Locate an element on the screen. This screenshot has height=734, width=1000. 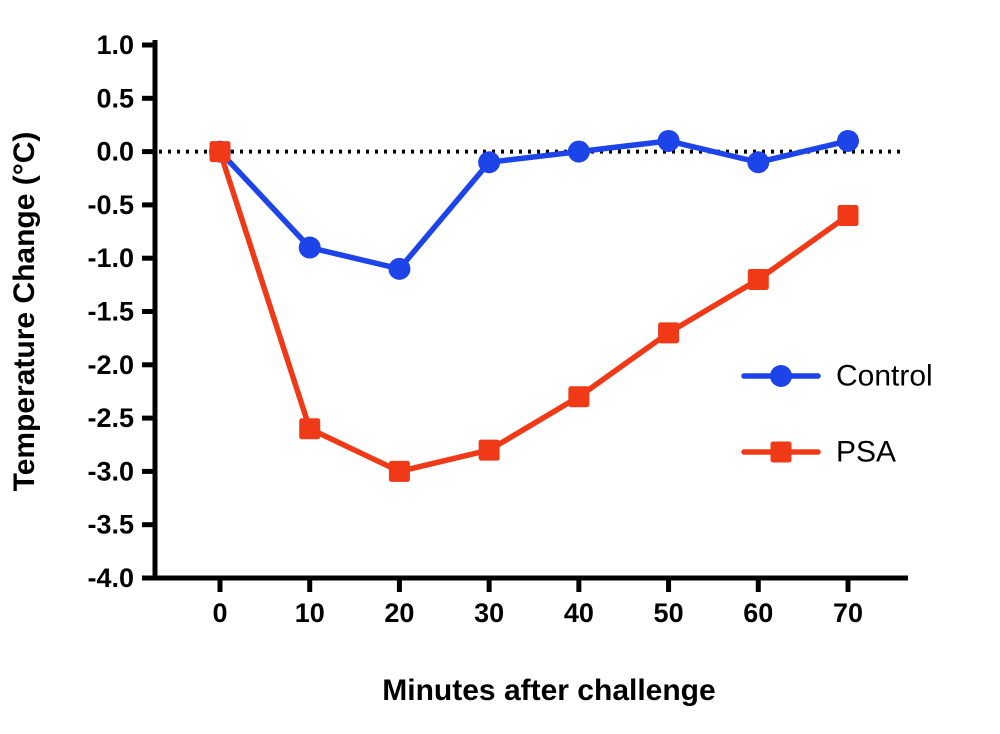
legend-marker-psa is located at coordinates (781, 452).